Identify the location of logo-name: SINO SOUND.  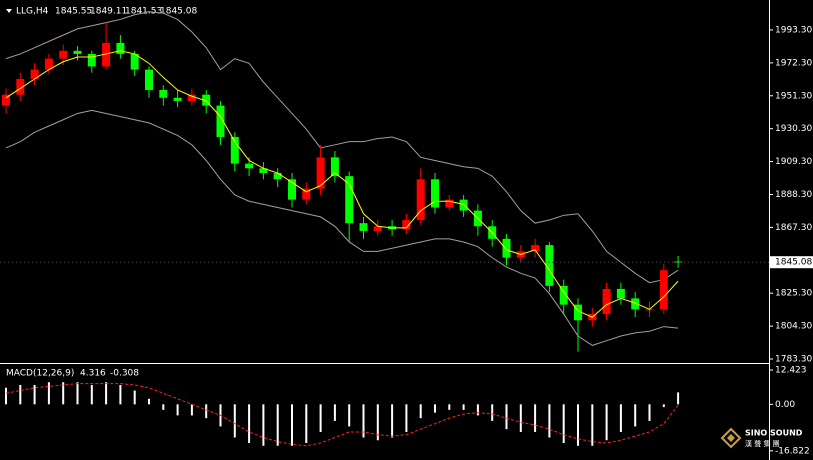
(774, 433).